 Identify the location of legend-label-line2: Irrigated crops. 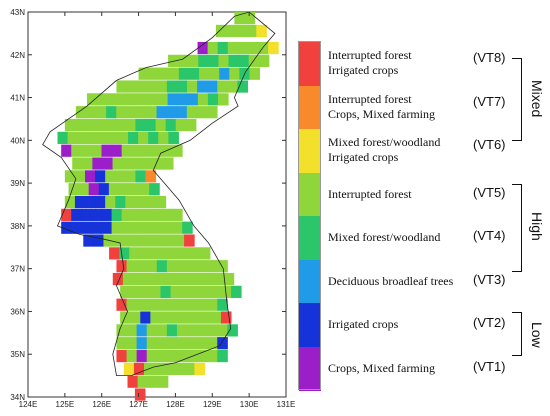
(363, 70).